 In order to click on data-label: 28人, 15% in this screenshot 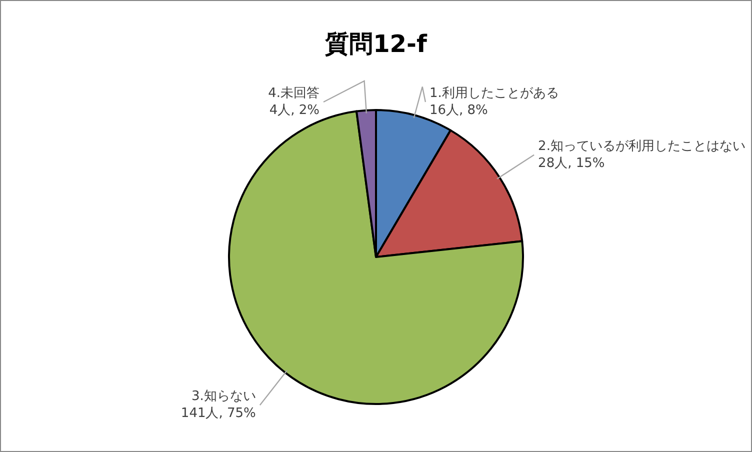, I will do `click(571, 163)`.